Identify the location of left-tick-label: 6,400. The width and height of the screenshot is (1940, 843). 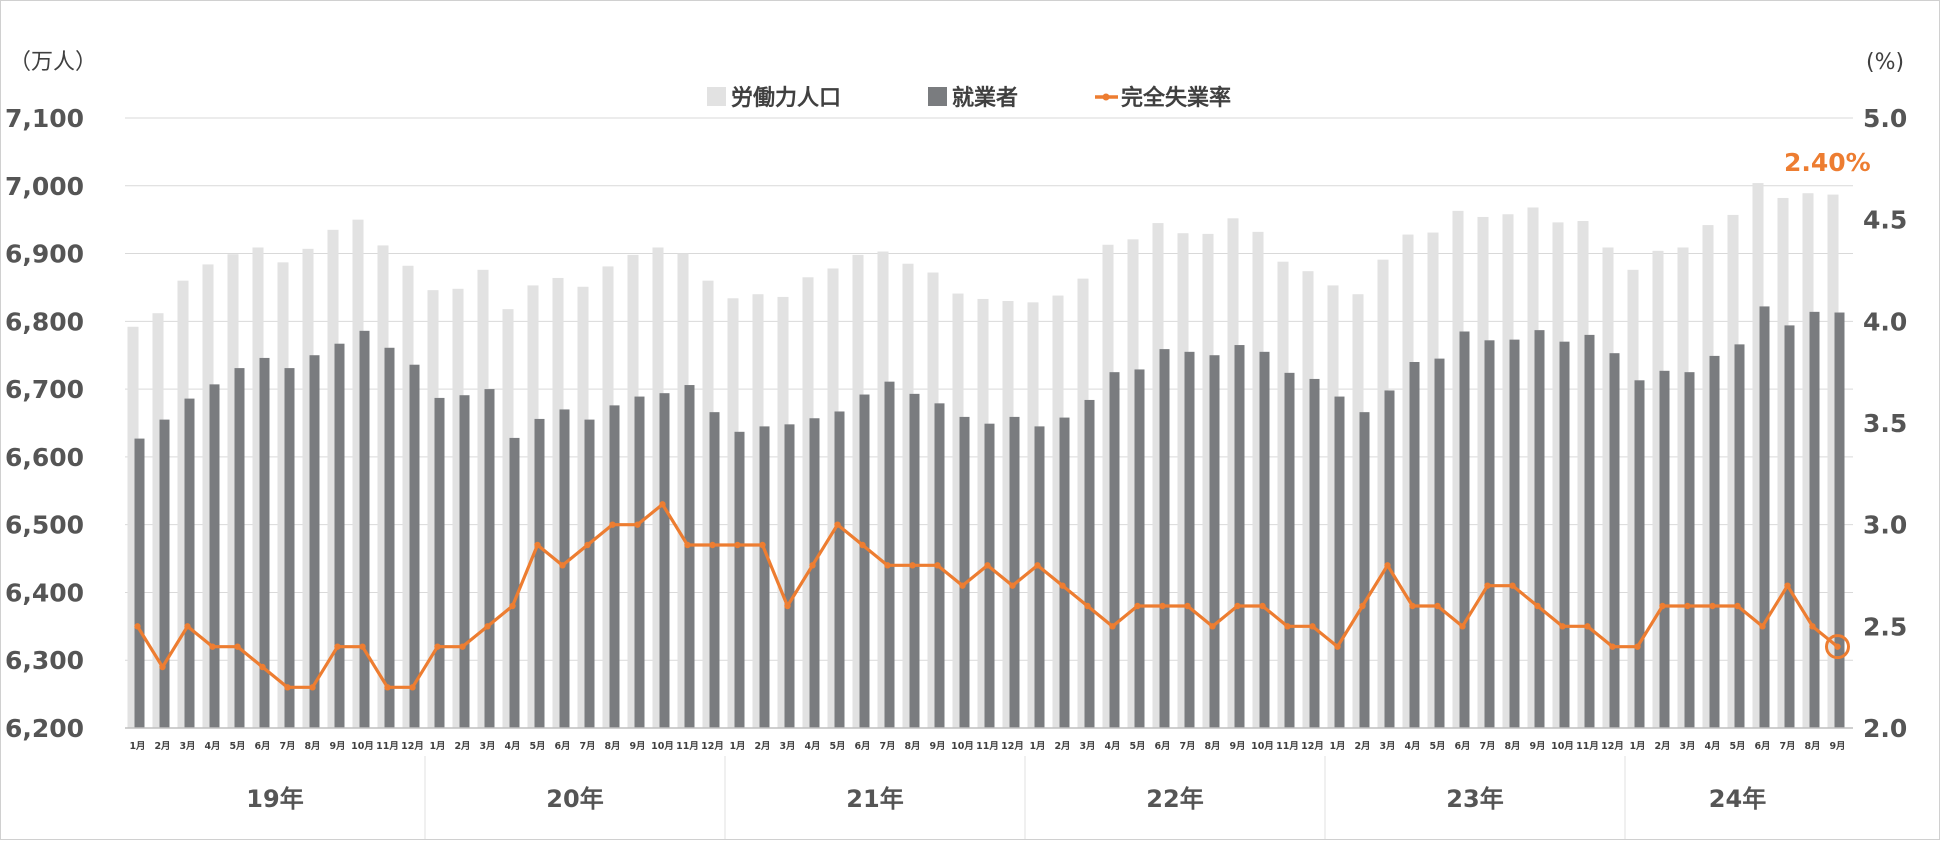
(44, 592).